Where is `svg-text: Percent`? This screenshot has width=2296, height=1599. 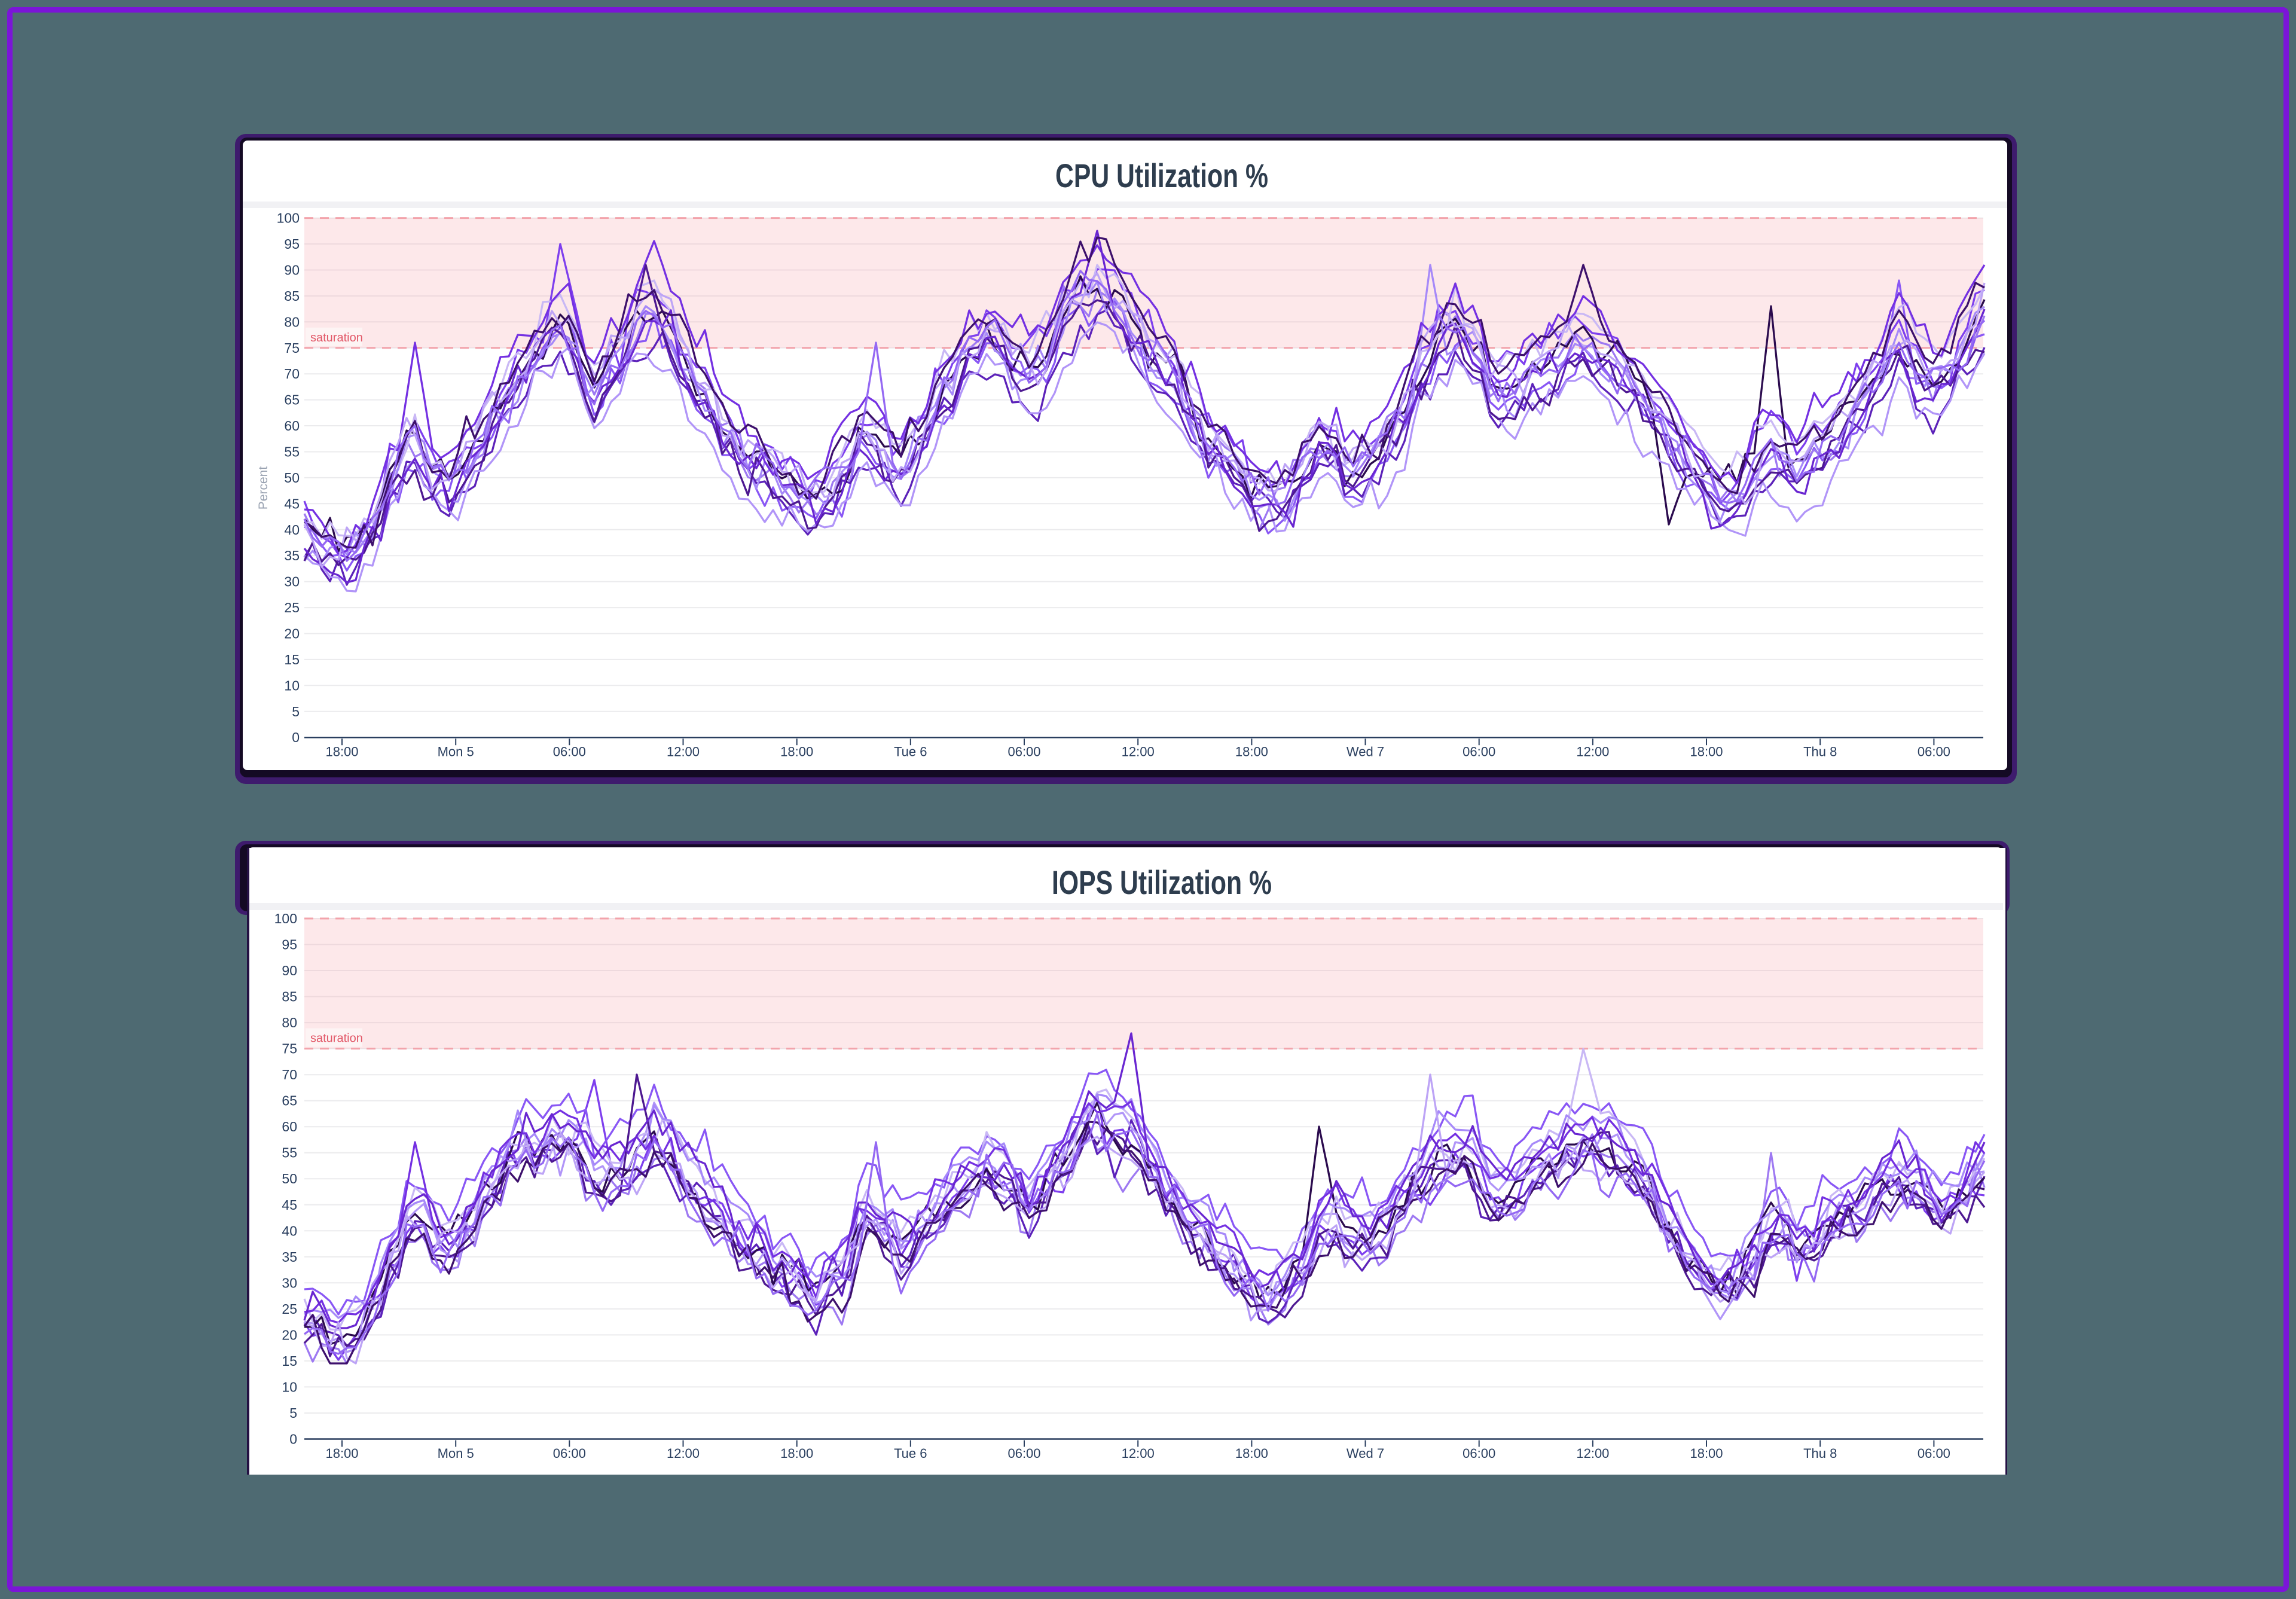 svg-text: Percent is located at coordinates (263, 488).